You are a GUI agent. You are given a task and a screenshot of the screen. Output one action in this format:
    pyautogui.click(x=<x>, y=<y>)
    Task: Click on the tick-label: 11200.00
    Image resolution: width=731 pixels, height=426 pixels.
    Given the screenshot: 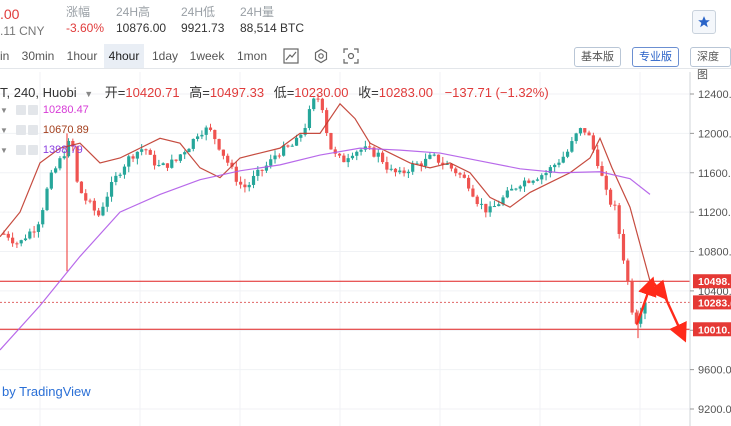 What is the action you would take?
    pyautogui.click(x=714, y=213)
    